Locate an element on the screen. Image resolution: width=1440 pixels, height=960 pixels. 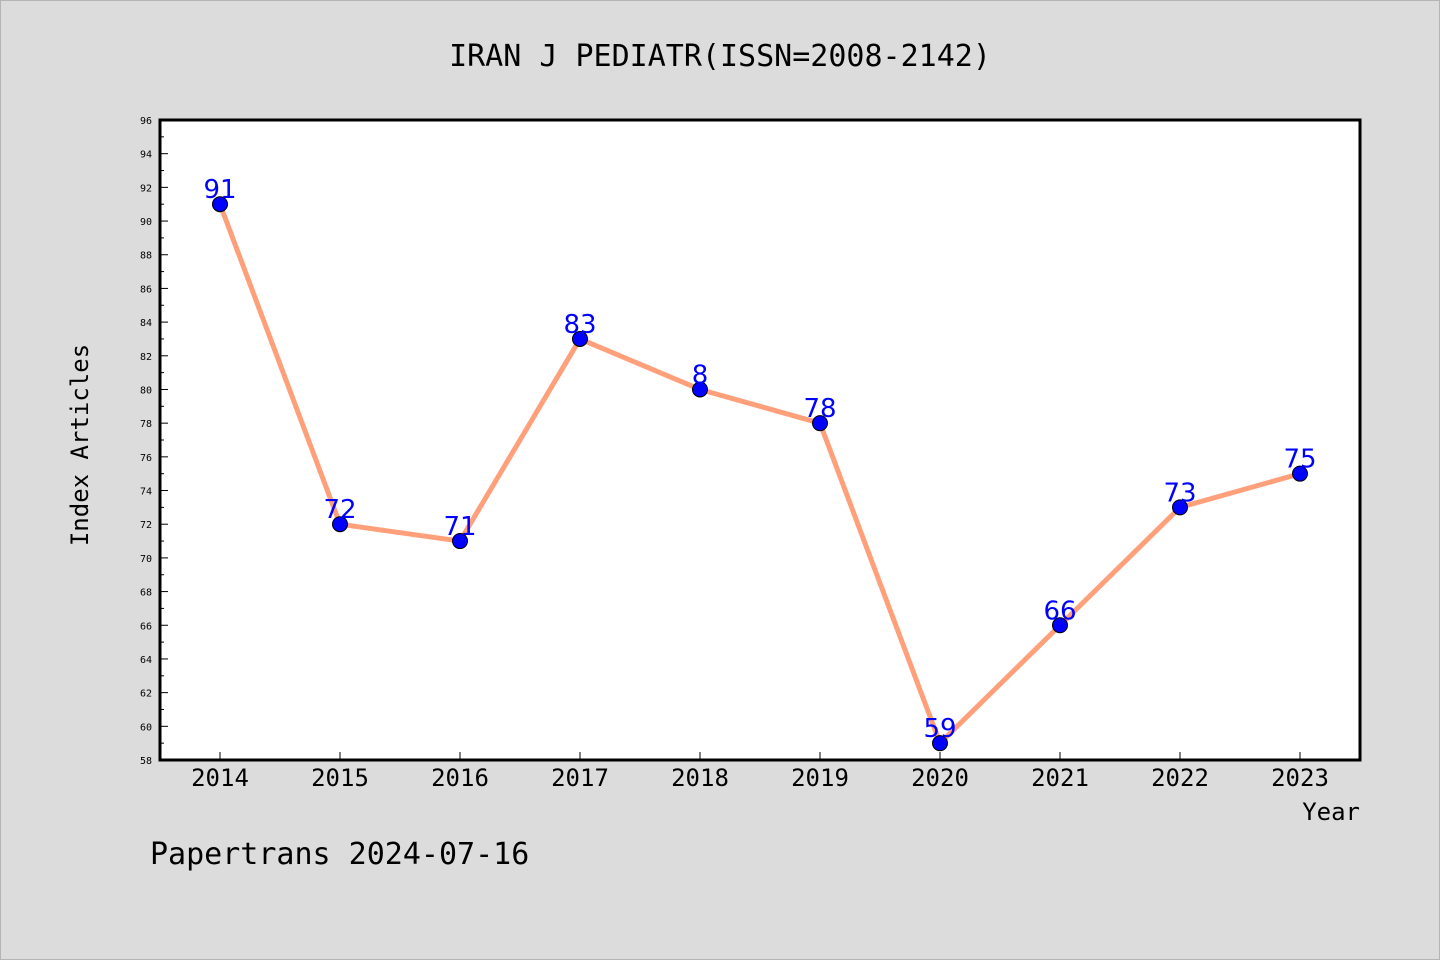
x-tick-label: 2016 is located at coordinates (460, 778).